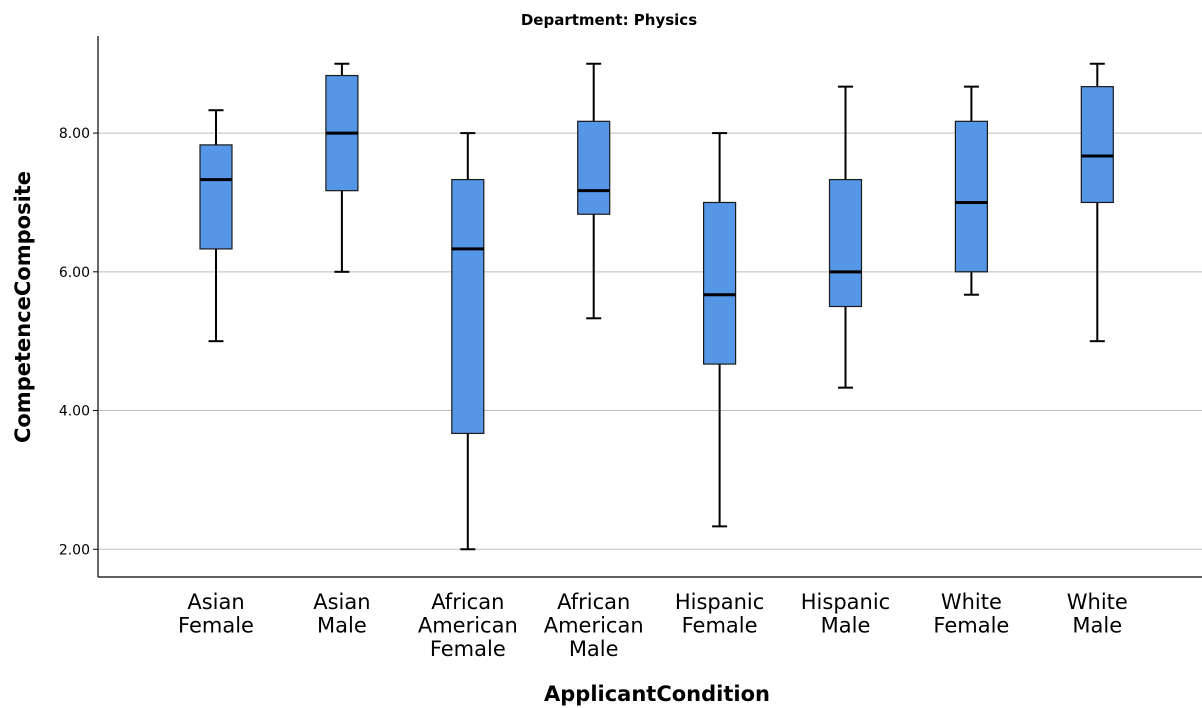 The image size is (1202, 708). I want to click on category-label: African American Male, so click(594, 625).